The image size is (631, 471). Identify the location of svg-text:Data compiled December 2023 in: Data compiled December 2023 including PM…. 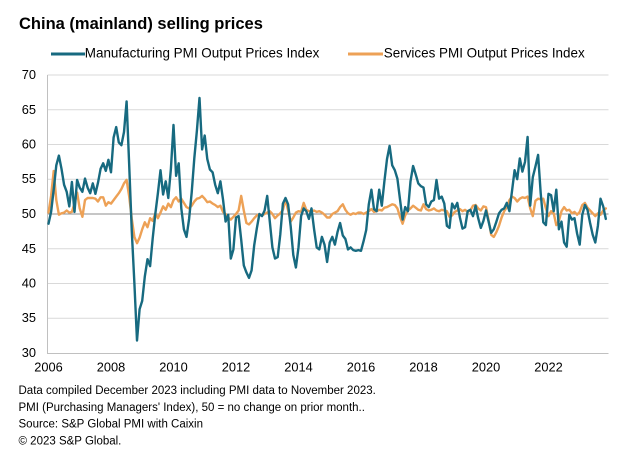
(197, 391).